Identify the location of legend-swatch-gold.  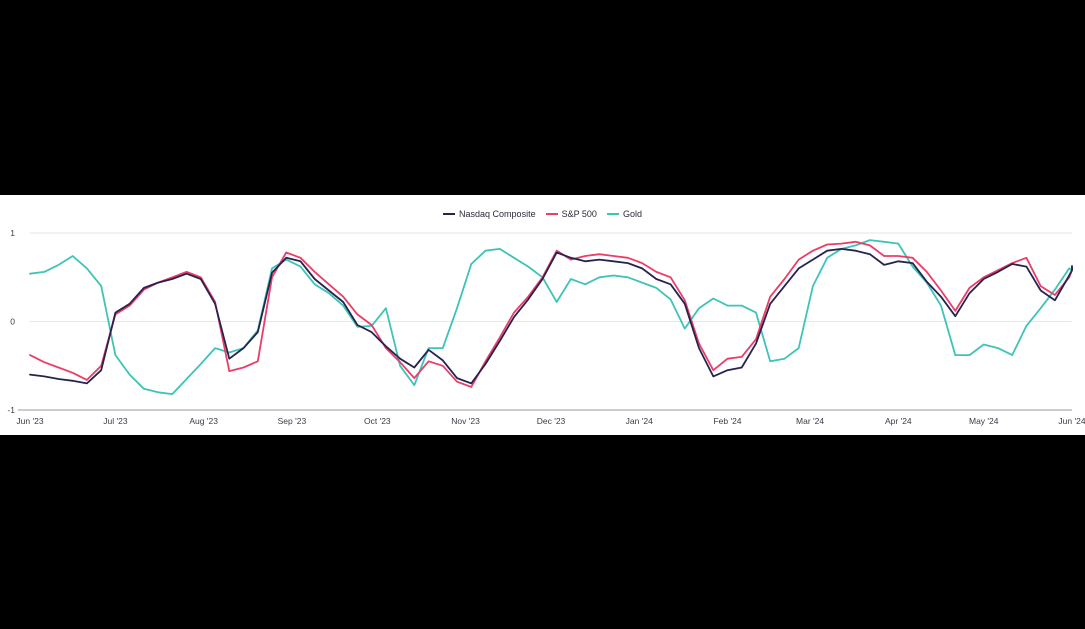
(612, 214).